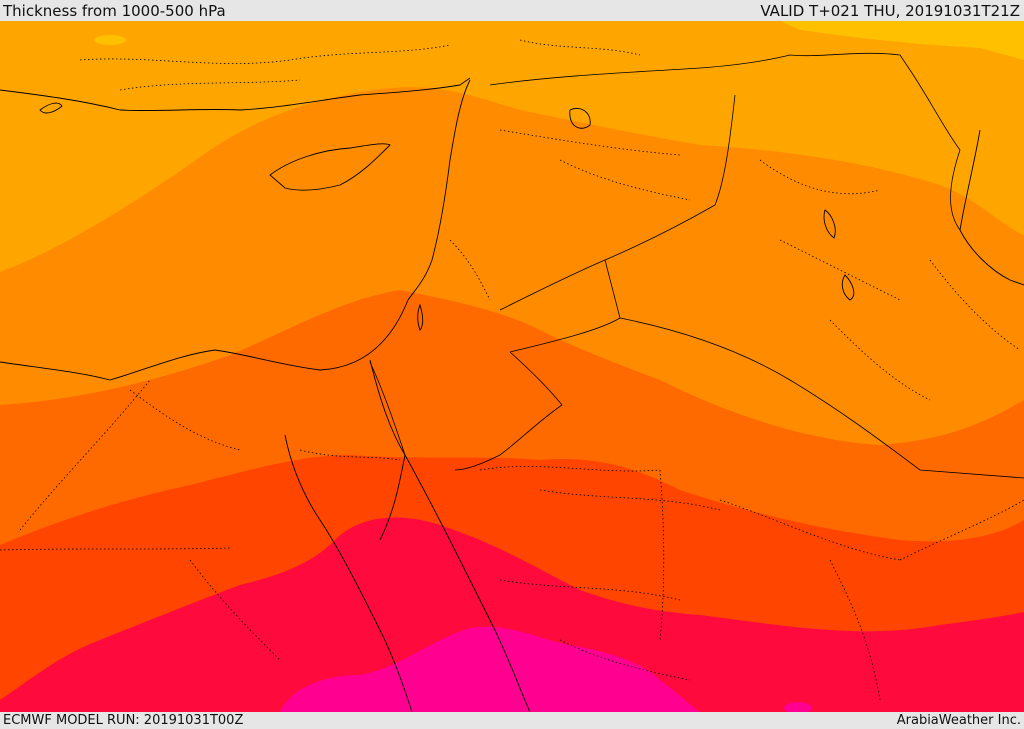 The height and width of the screenshot is (729, 1024). Describe the element at coordinates (420, 317) in the screenshot. I see `dead-sea` at that location.